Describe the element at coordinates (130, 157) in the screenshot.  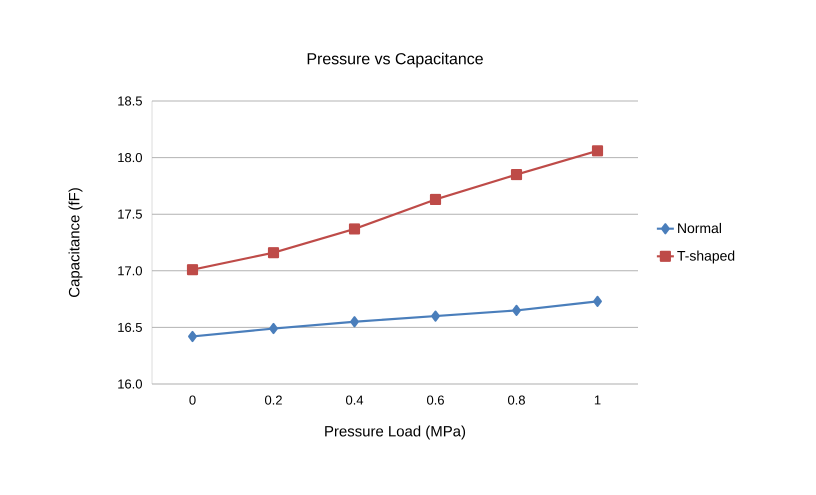
I see `y-tick-label: 18.0` at that location.